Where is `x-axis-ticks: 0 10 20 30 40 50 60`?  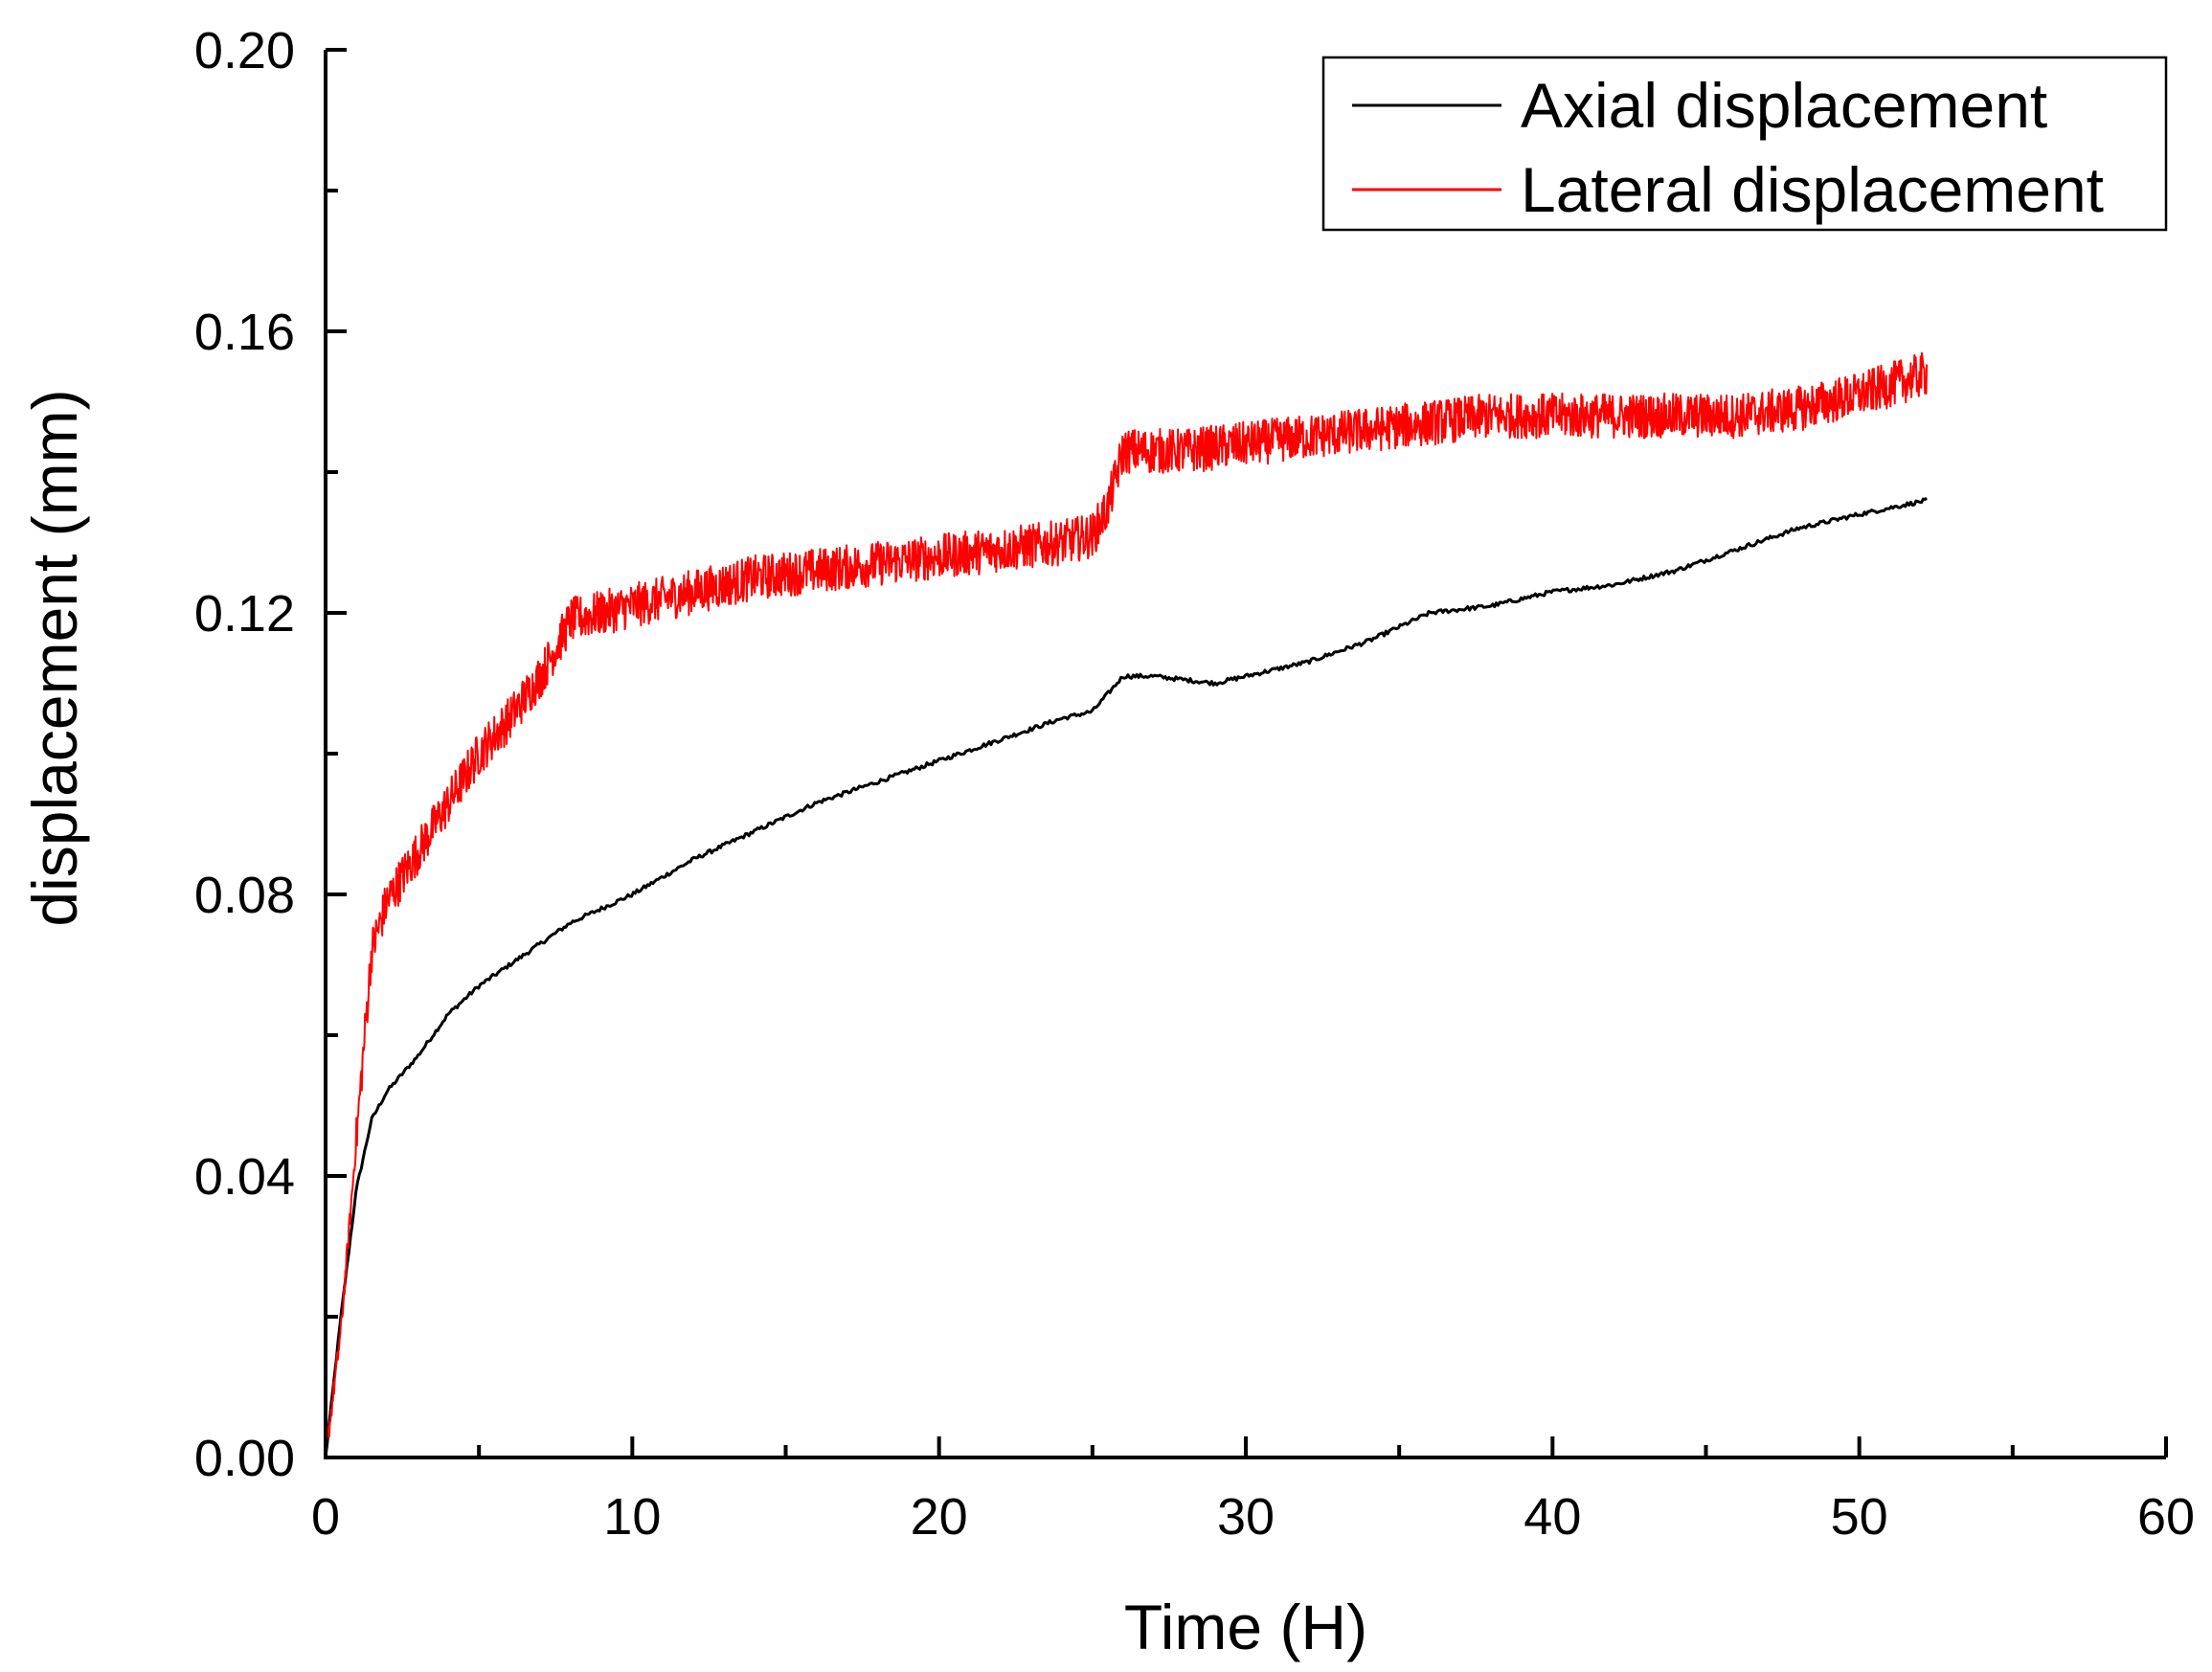 x-axis-ticks: 0 10 20 30 40 50 60 is located at coordinates (1253, 1491).